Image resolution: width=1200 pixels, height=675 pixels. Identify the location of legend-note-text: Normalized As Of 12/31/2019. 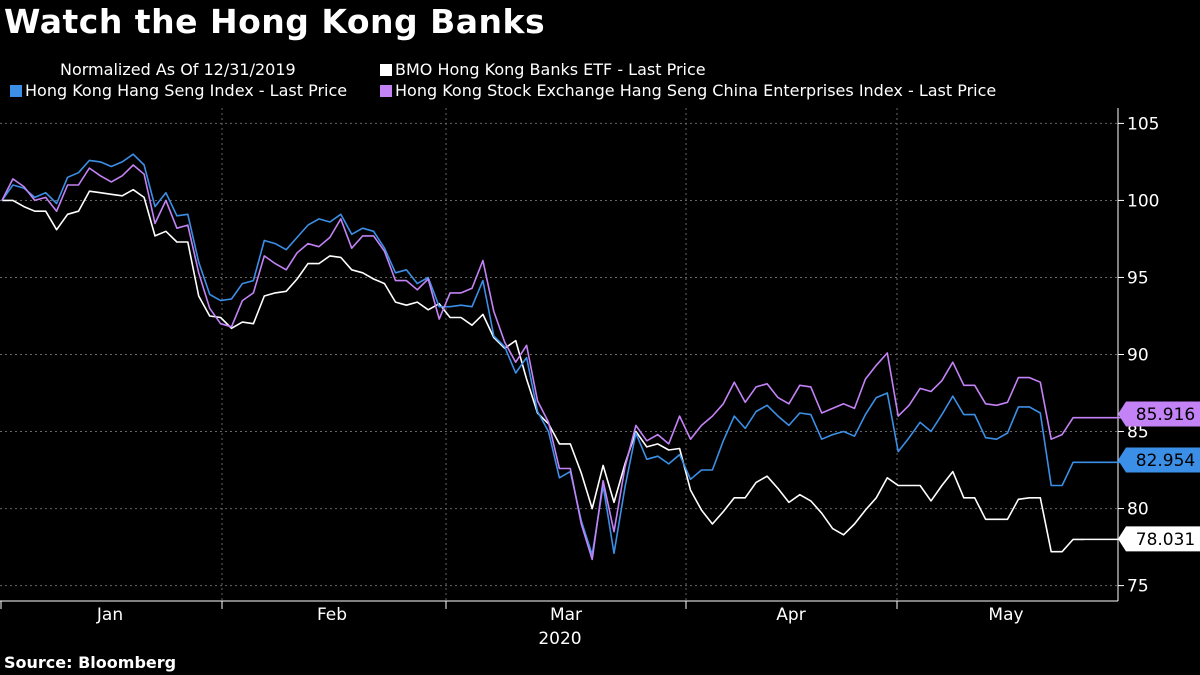
(178, 69).